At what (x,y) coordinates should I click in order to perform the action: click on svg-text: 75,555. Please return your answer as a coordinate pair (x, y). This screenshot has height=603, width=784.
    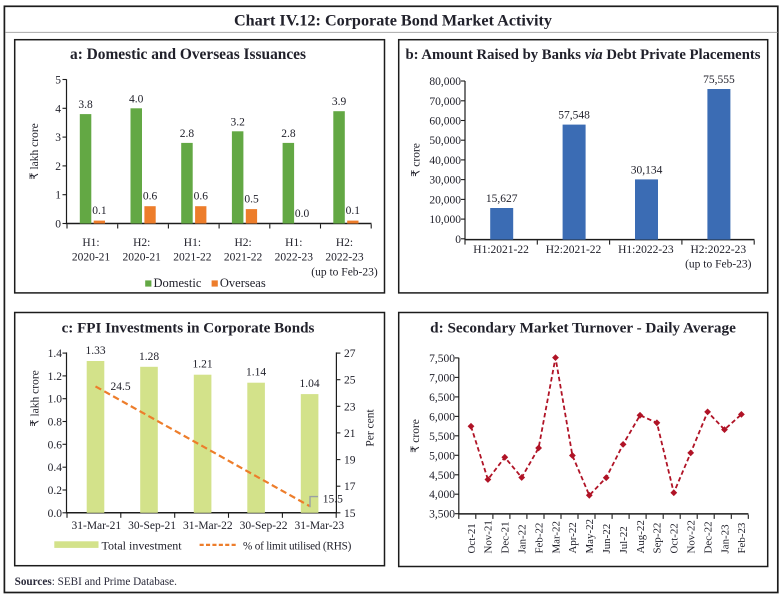
    Looking at the image, I should click on (719, 80).